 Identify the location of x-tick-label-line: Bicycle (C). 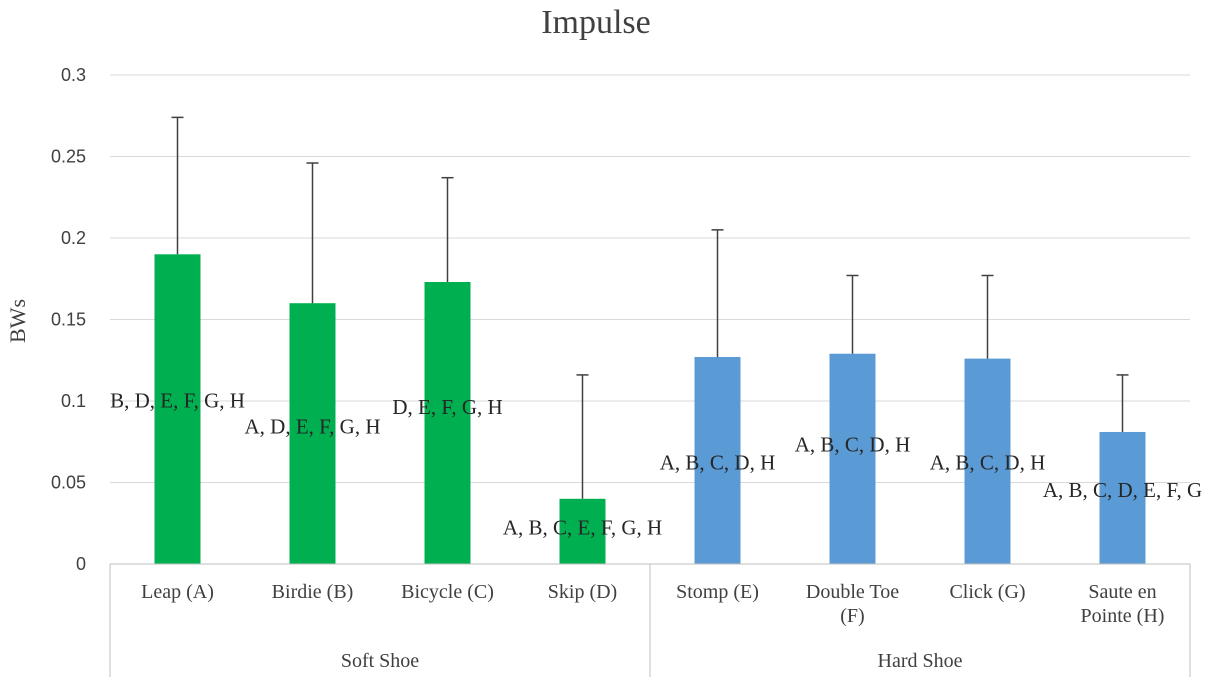
(447, 592).